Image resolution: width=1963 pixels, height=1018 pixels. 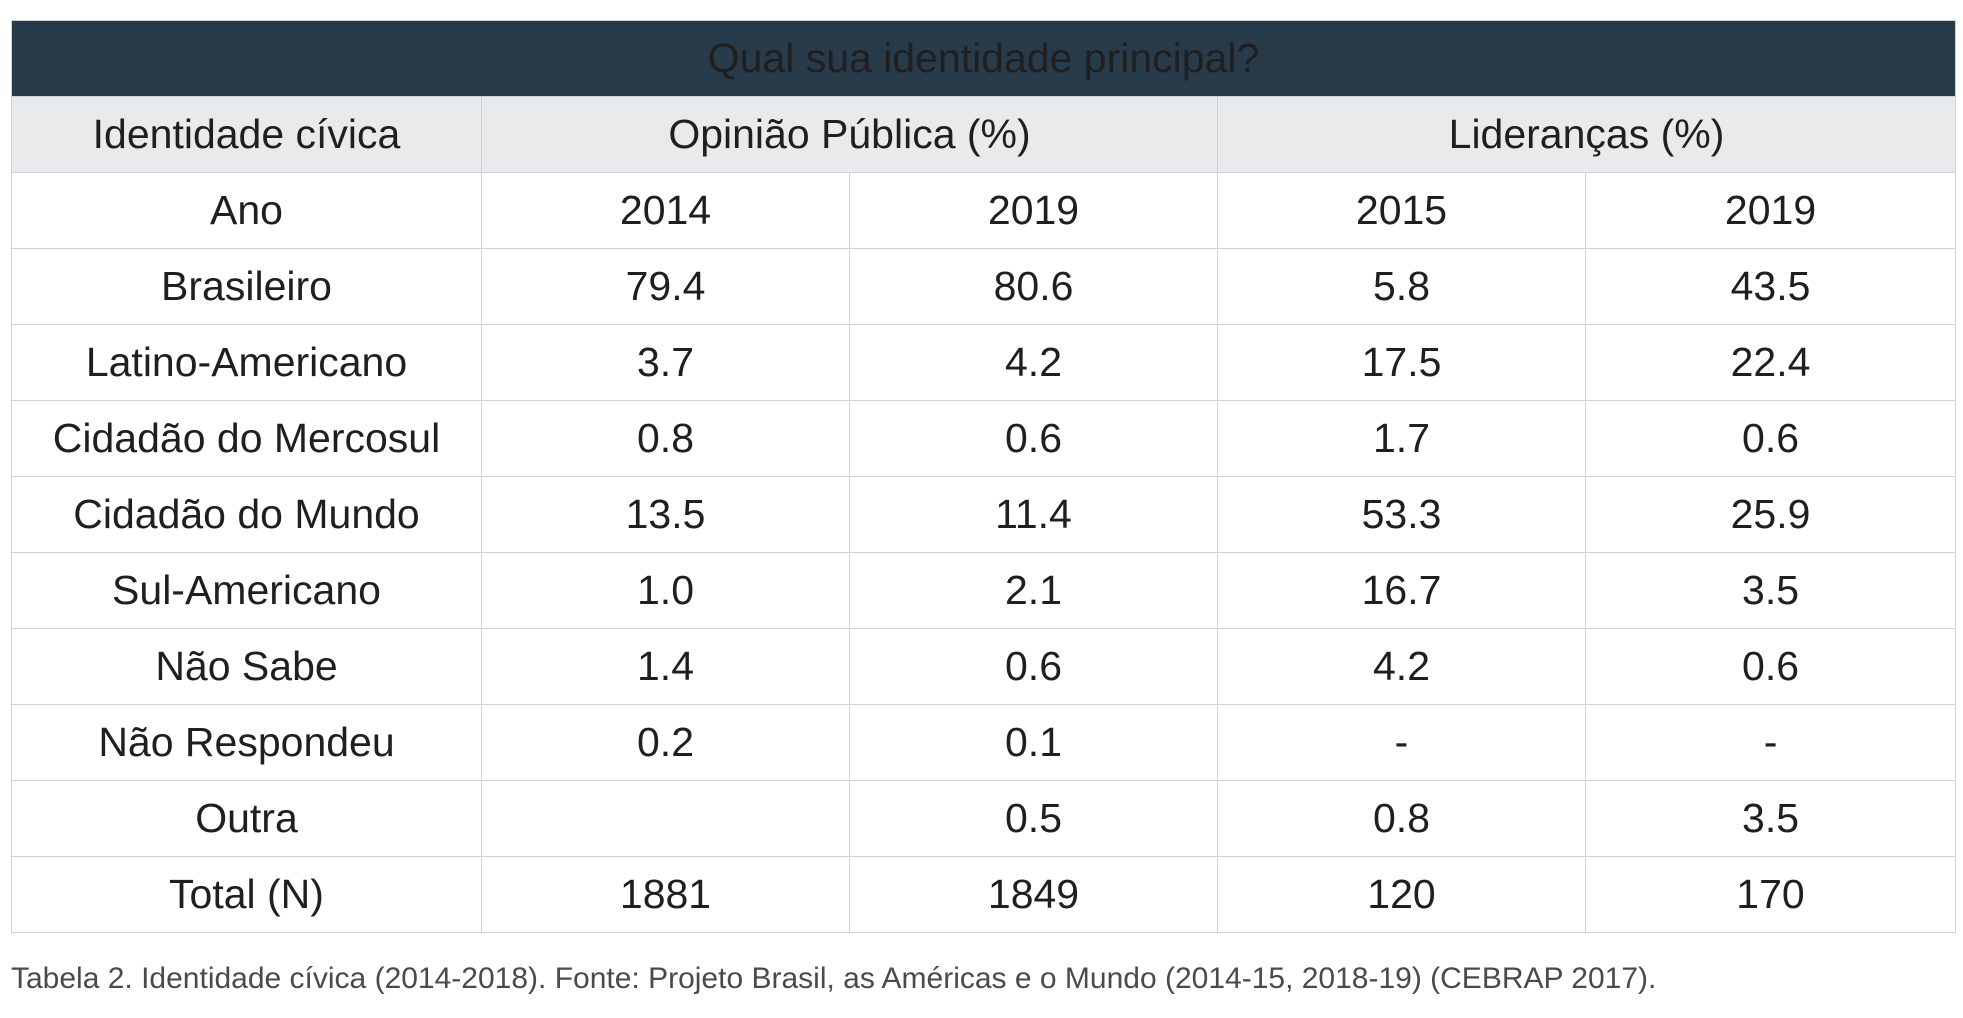 I want to click on table-row: Total (N) 1881 1849 120 170, so click(x=984, y=894).